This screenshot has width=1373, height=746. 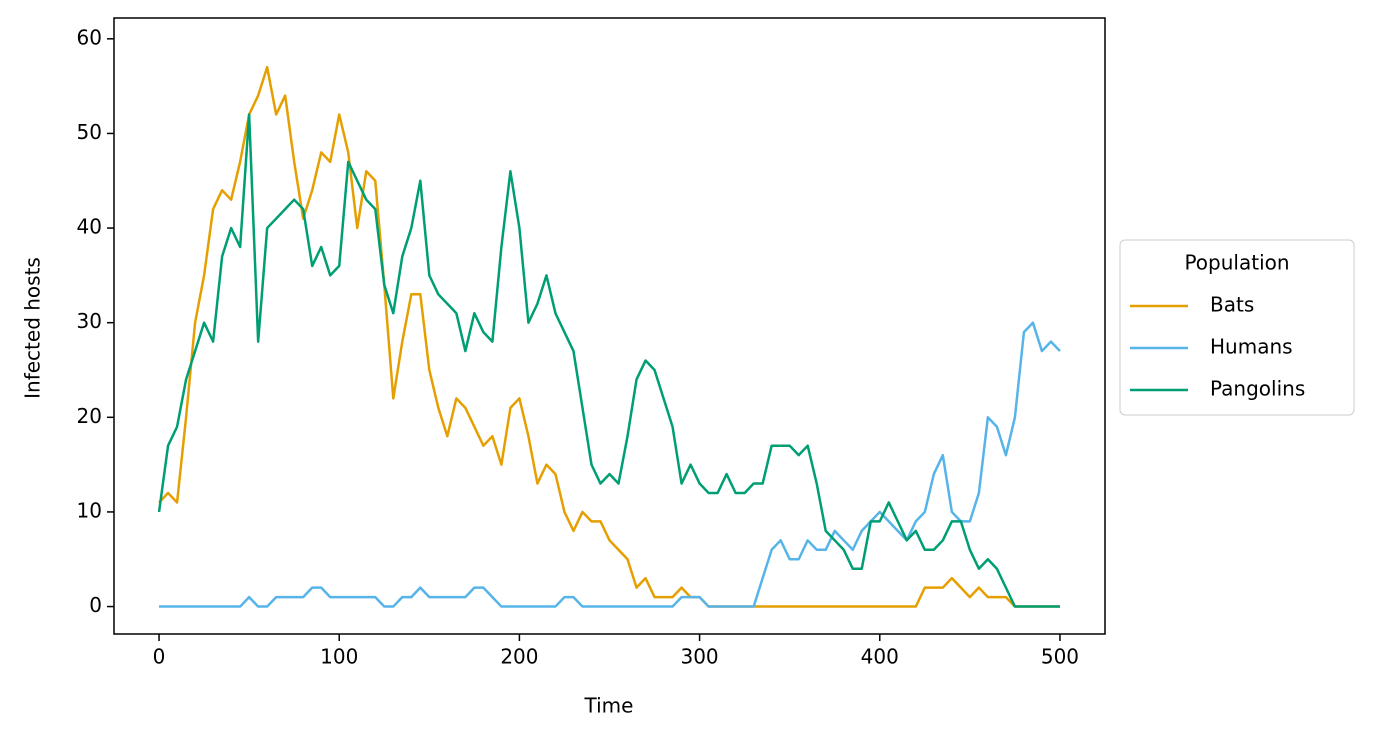 I want to click on y-tick-label: 60, so click(x=89, y=37).